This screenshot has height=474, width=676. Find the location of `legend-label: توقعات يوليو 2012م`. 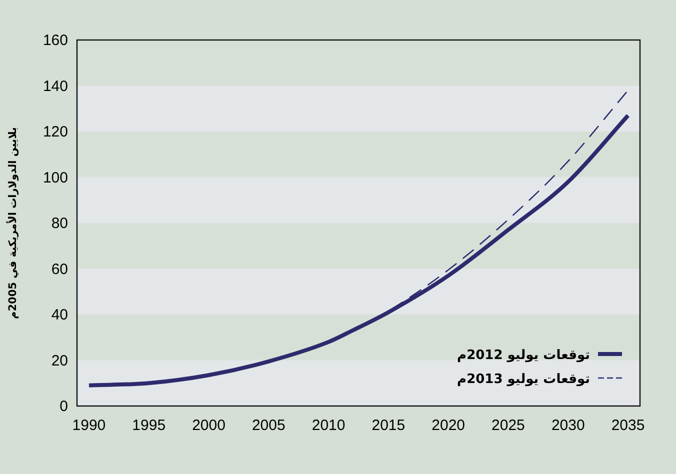

legend-label: توقعات يوليو 2012م is located at coordinates (523, 355).